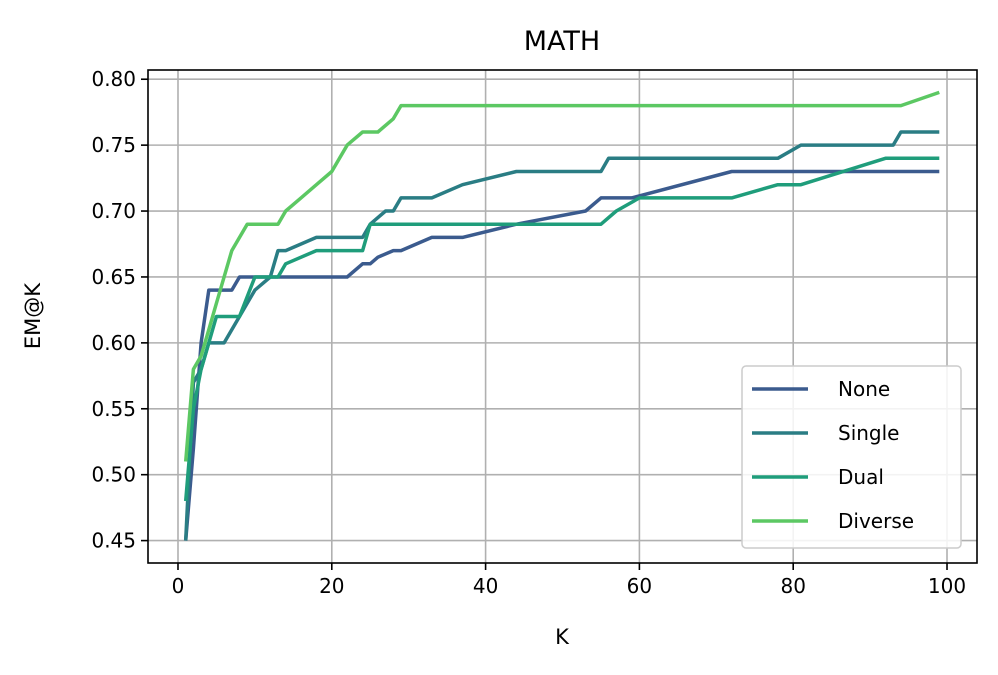 This screenshot has width=998, height=675. What do you see at coordinates (485, 586) in the screenshot?
I see `x-tick-label: 40` at bounding box center [485, 586].